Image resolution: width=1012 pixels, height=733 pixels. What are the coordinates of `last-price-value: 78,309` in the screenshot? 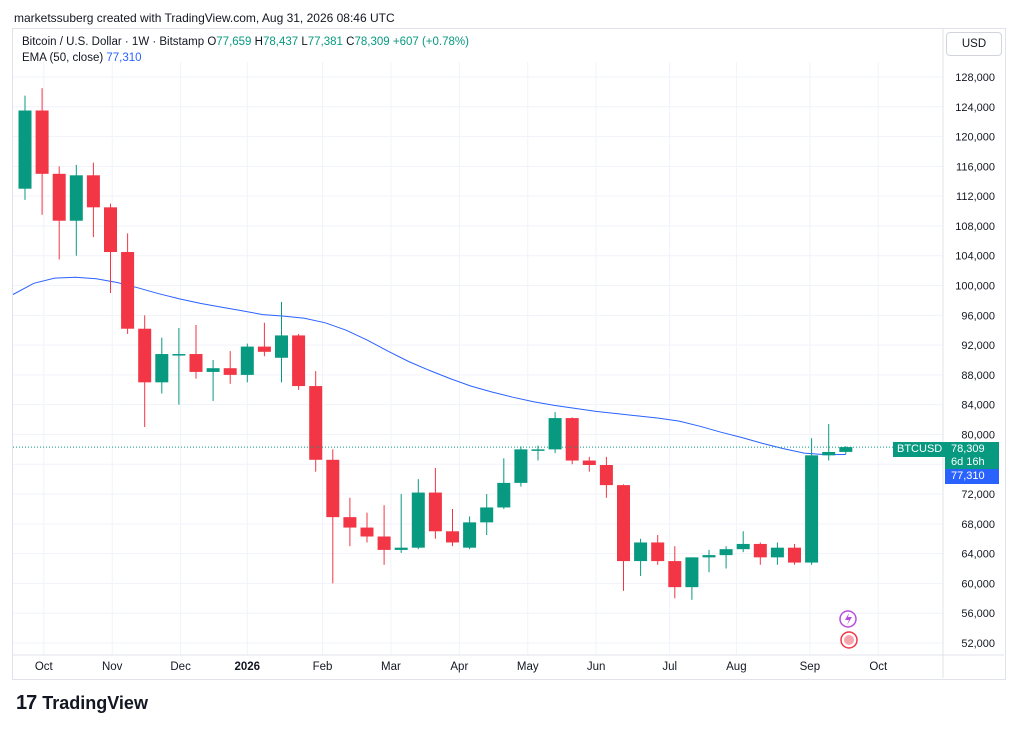 It's located at (968, 449).